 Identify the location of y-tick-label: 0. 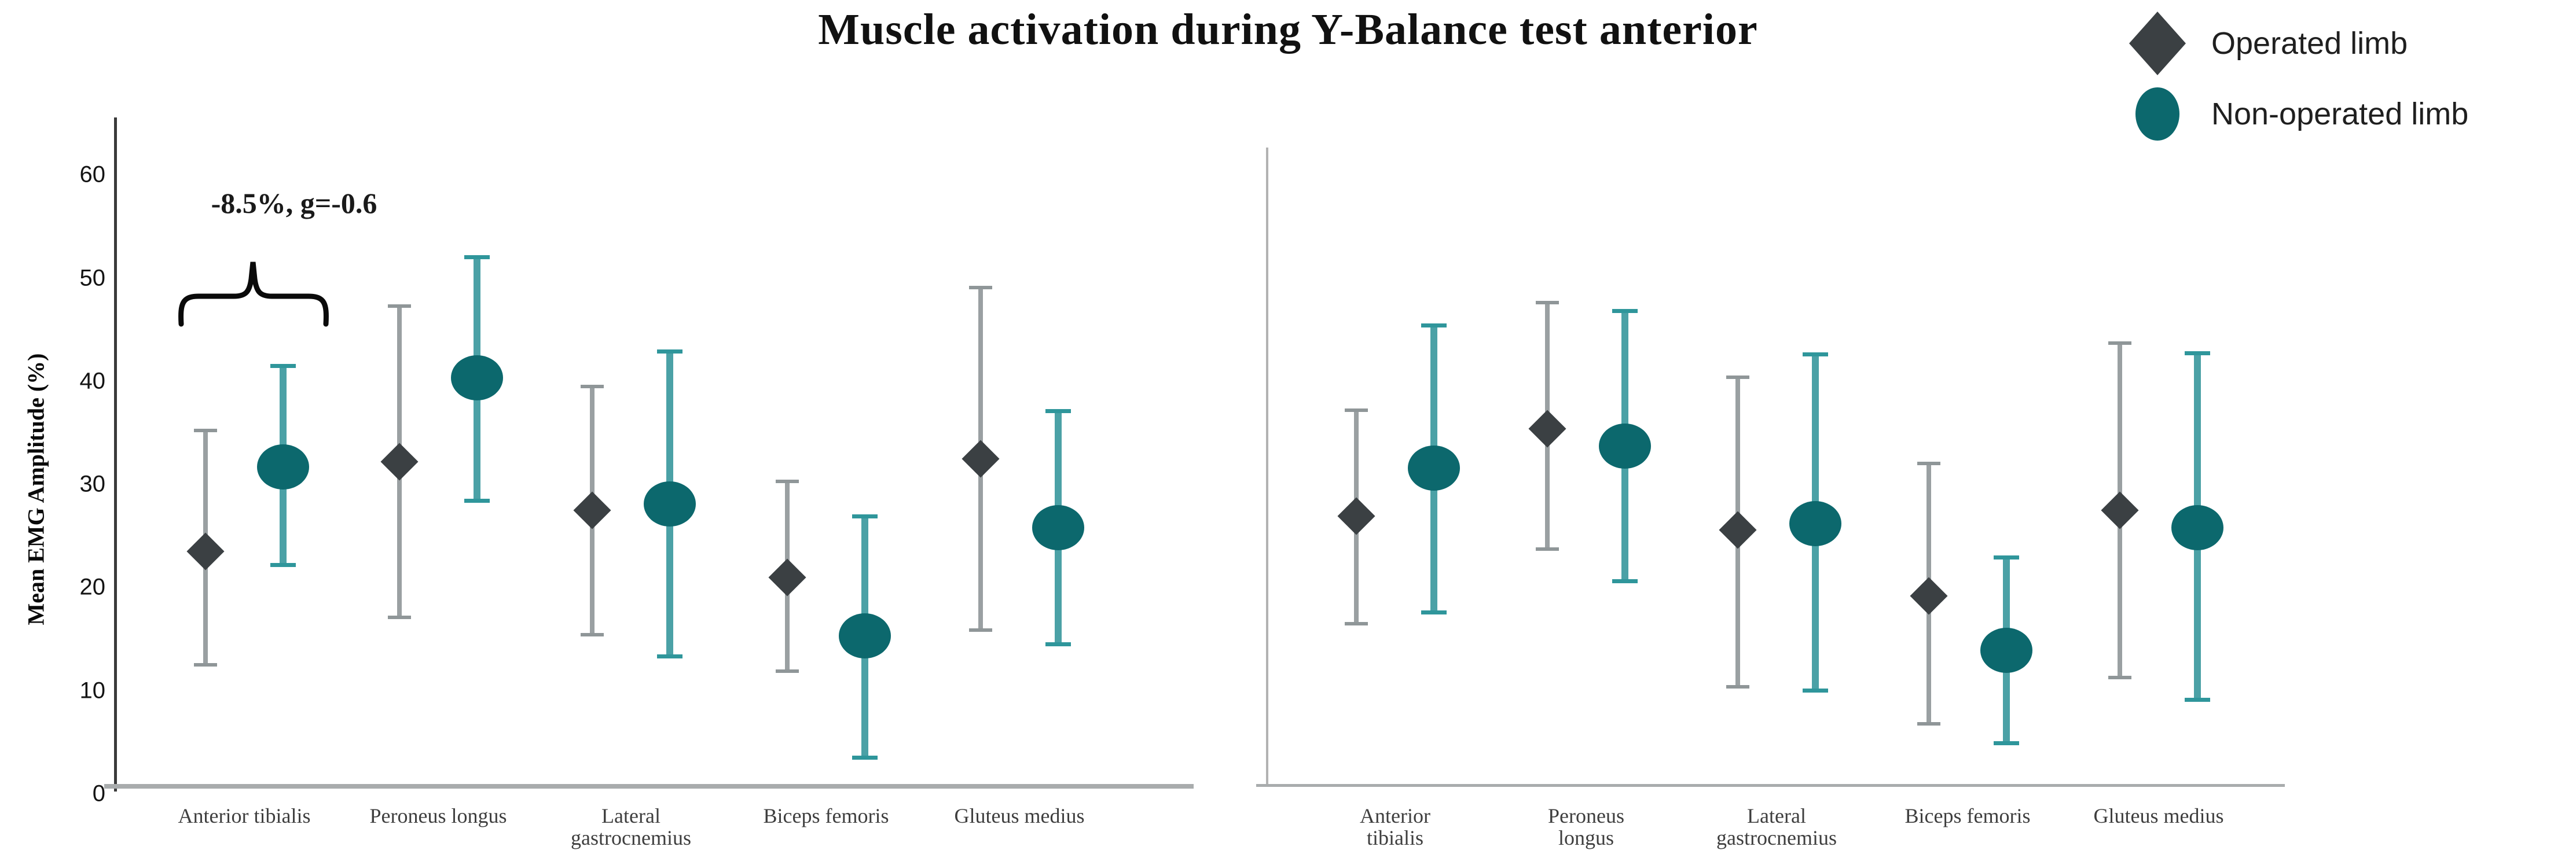
(98, 794).